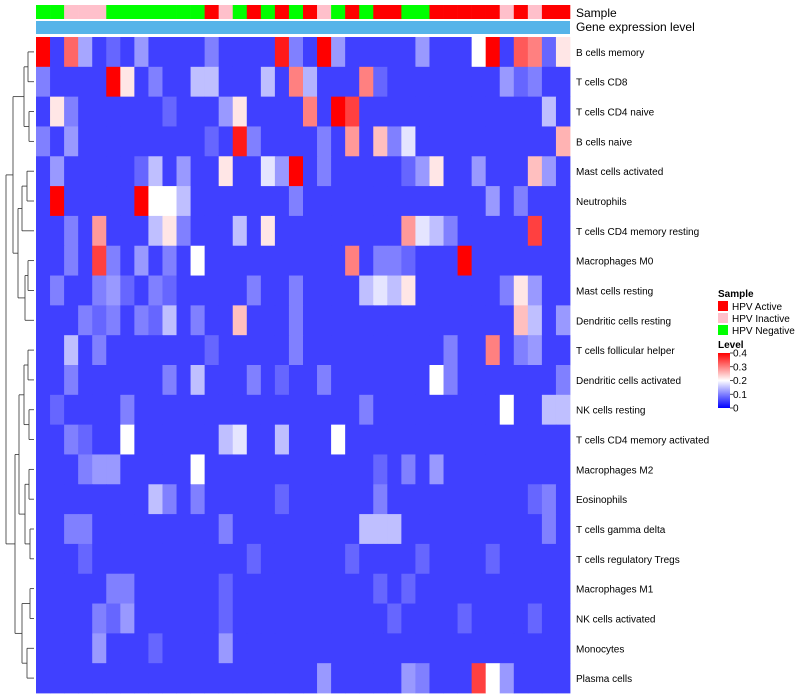 The height and width of the screenshot is (700, 800). I want to click on row-label: T cells CD8, so click(602, 83).